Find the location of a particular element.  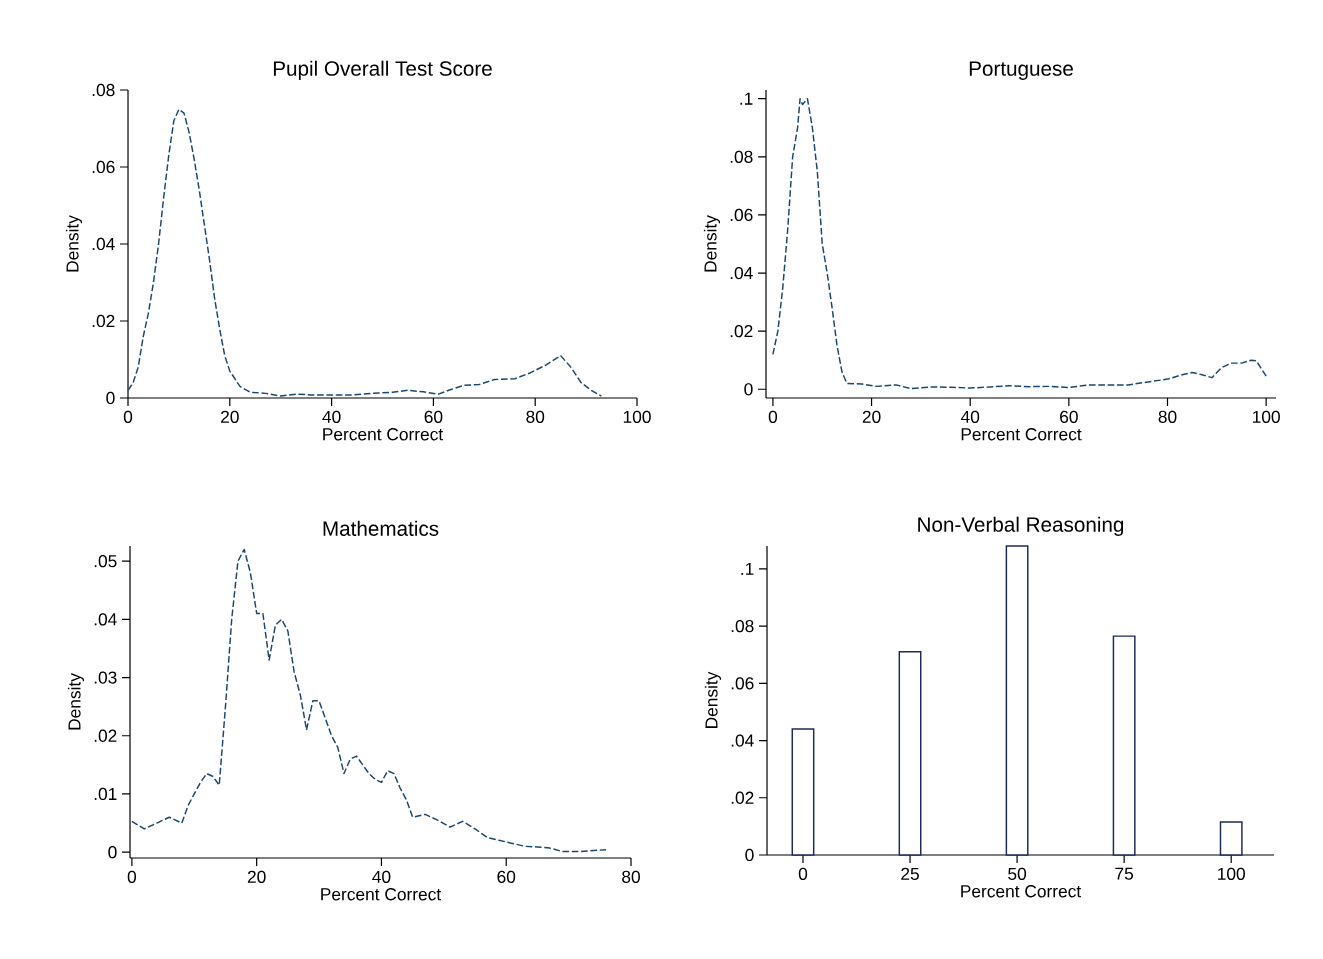

y-tick-label: .03 is located at coordinates (105, 677).